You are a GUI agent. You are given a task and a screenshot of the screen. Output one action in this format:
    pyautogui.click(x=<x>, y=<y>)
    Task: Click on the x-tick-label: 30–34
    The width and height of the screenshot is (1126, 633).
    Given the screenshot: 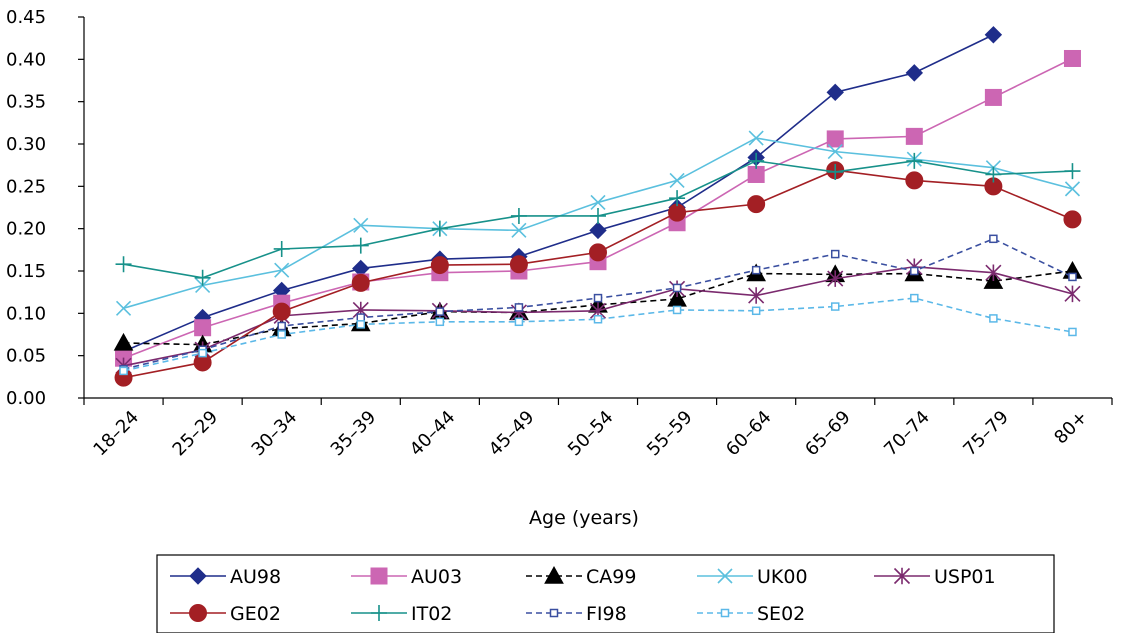 What is the action you would take?
    pyautogui.click(x=275, y=434)
    